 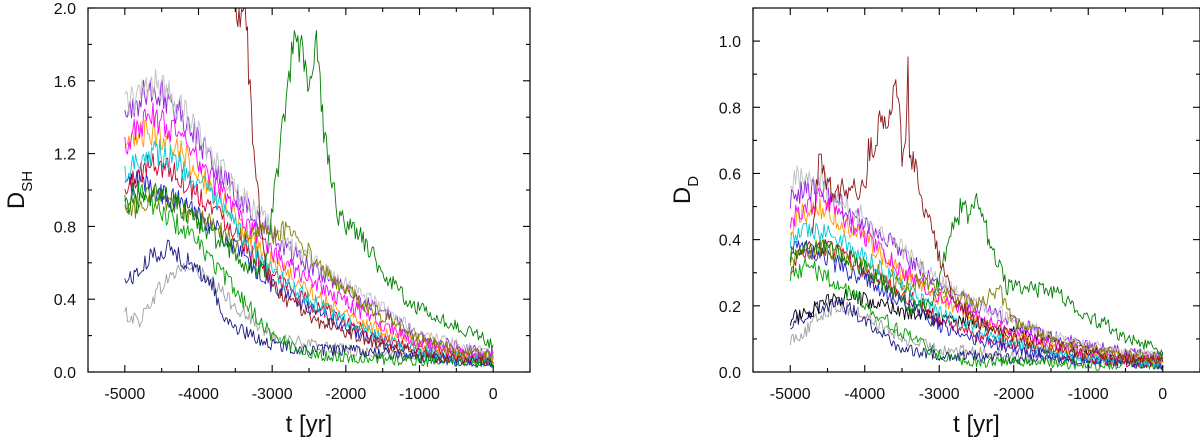 I want to click on y-axis-title: DSH, so click(x=19, y=190).